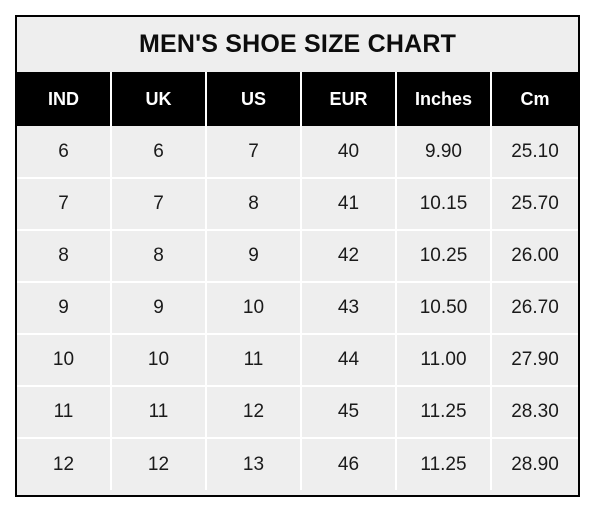 This screenshot has height=521, width=605. I want to click on column-header-eur: EUR, so click(348, 99).